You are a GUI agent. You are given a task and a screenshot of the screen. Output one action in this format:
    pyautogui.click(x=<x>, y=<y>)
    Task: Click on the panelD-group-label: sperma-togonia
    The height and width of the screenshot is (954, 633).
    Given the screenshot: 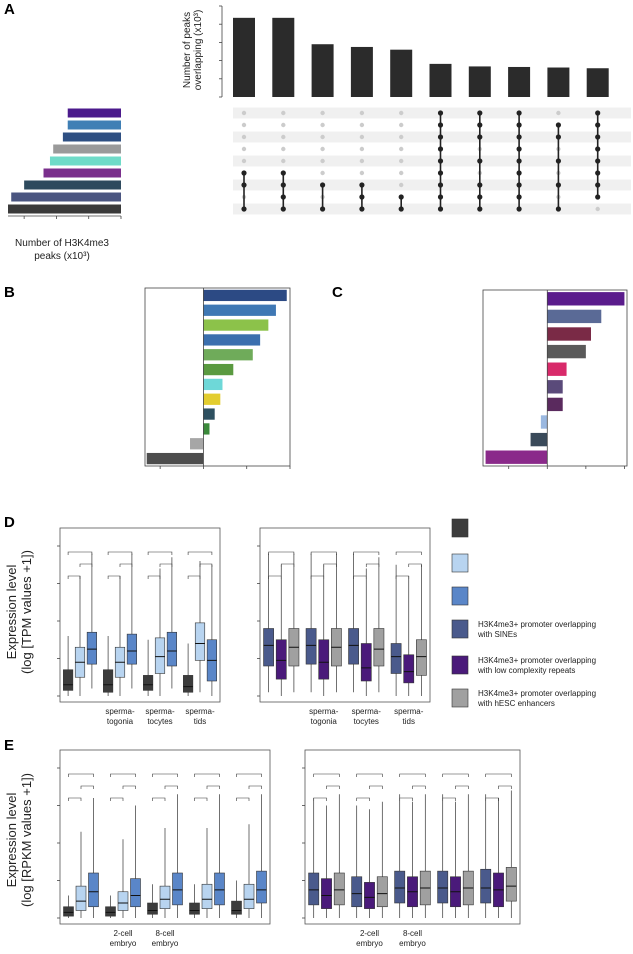 What is the action you would take?
    pyautogui.click(x=120, y=716)
    